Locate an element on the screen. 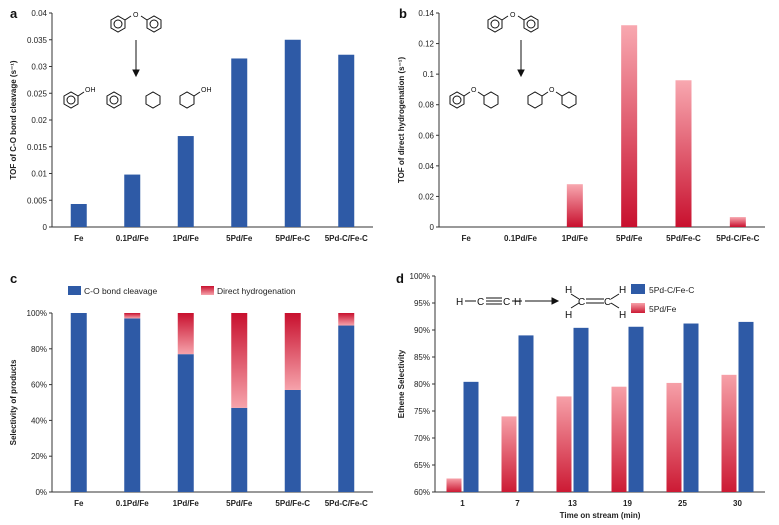  b-category-label: 1Pd/Fe is located at coordinates (575, 238).